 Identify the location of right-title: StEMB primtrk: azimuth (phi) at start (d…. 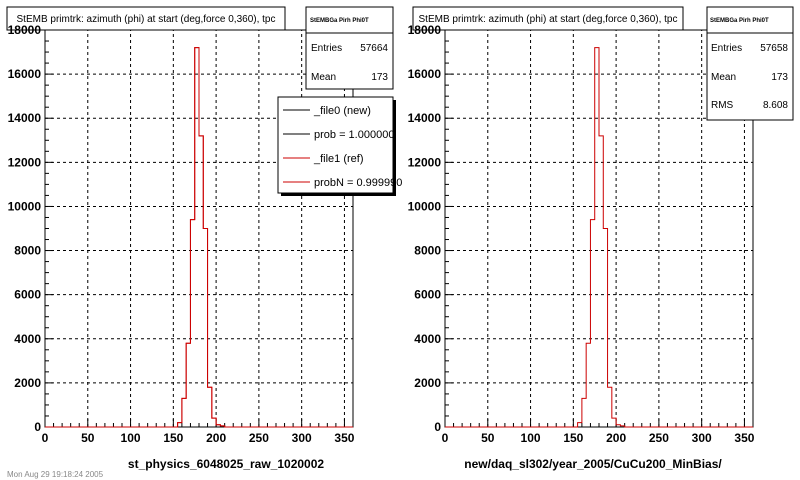
(548, 19).